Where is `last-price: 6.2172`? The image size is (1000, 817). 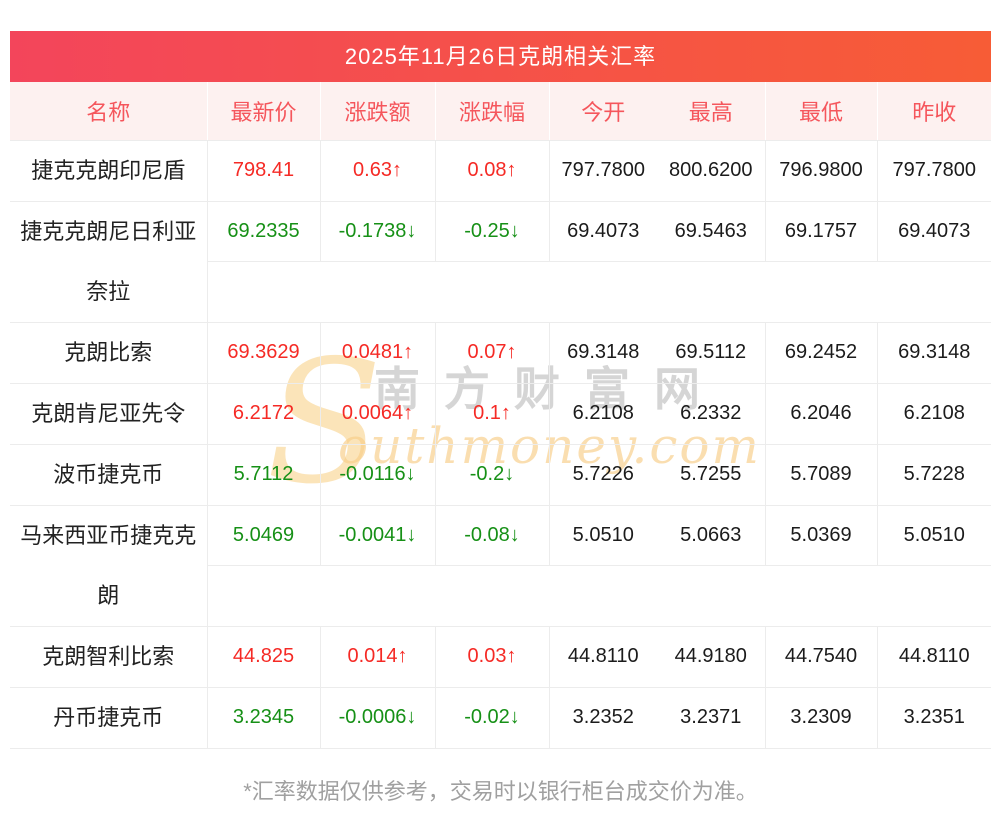 last-price: 6.2172 is located at coordinates (264, 414).